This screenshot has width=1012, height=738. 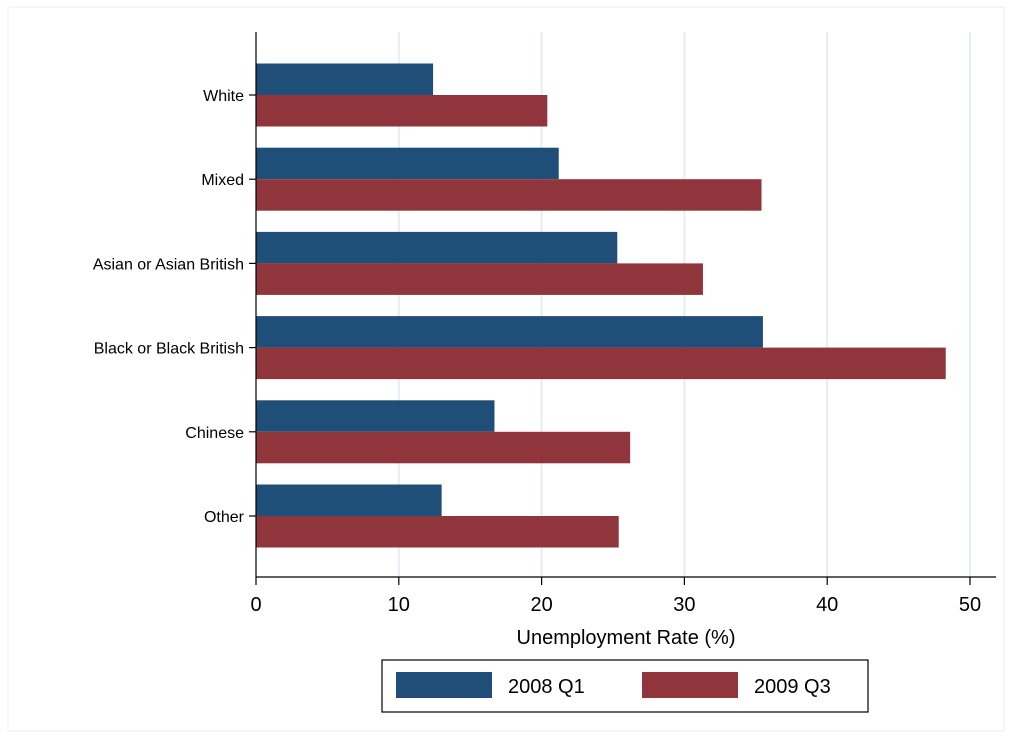 What do you see at coordinates (214, 433) in the screenshot?
I see `category-label-chinese: Chinese` at bounding box center [214, 433].